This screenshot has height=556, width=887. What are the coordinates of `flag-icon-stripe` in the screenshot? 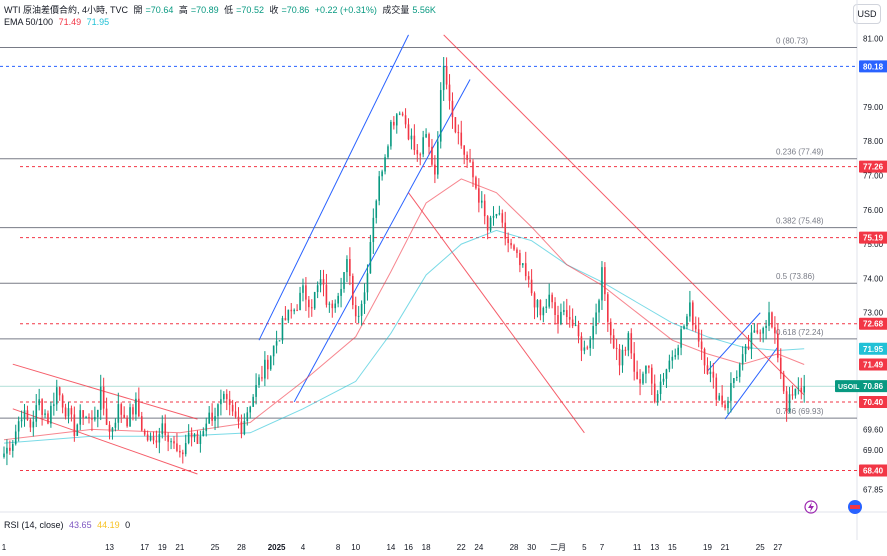 It's located at (855, 507).